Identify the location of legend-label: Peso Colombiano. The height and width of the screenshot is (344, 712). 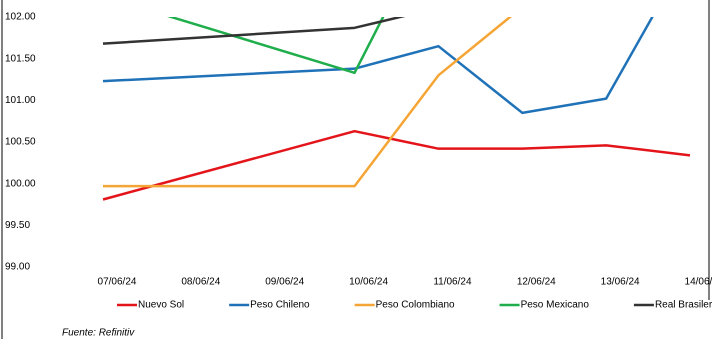
(415, 305).